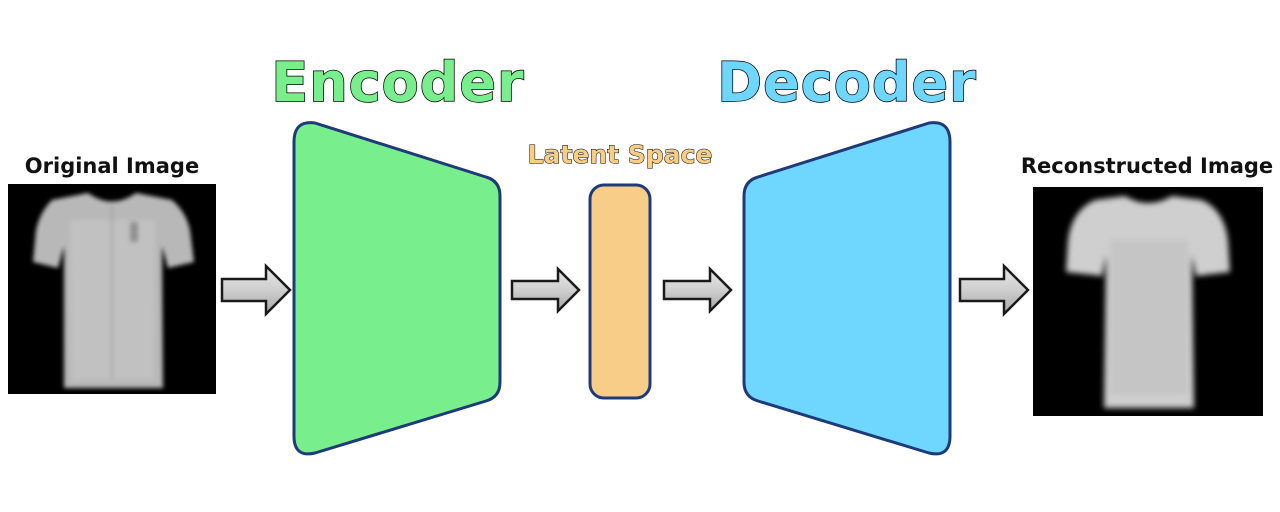 The width and height of the screenshot is (1280, 512). I want to click on latent-space-block, so click(620, 291).